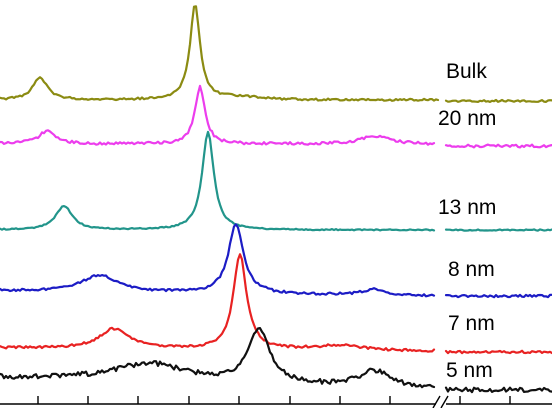 This screenshot has width=552, height=408. I want to click on x-axis, so click(276, 401).